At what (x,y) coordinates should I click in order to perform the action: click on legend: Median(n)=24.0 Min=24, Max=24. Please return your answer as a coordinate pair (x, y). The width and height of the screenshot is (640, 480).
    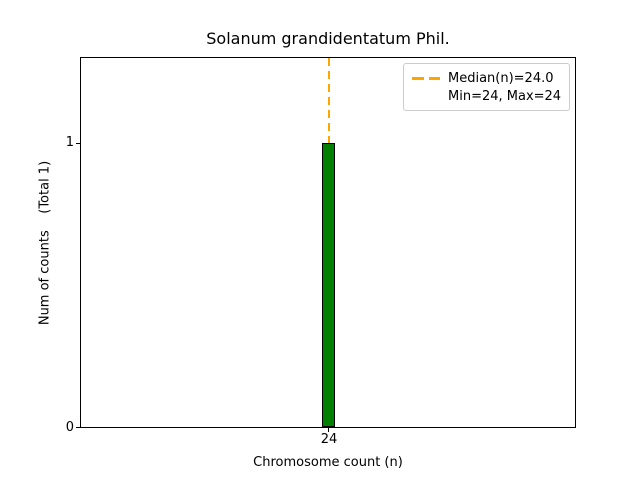
    Looking at the image, I should click on (486, 87).